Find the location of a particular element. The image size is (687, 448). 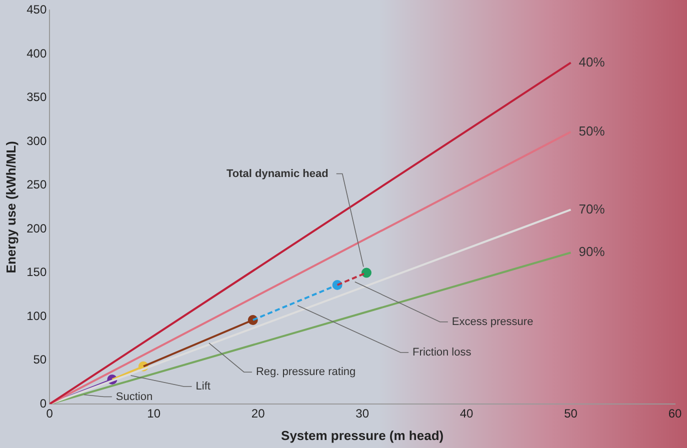

y-axis-title: Energy use (kWh/ML) is located at coordinates (10, 207).